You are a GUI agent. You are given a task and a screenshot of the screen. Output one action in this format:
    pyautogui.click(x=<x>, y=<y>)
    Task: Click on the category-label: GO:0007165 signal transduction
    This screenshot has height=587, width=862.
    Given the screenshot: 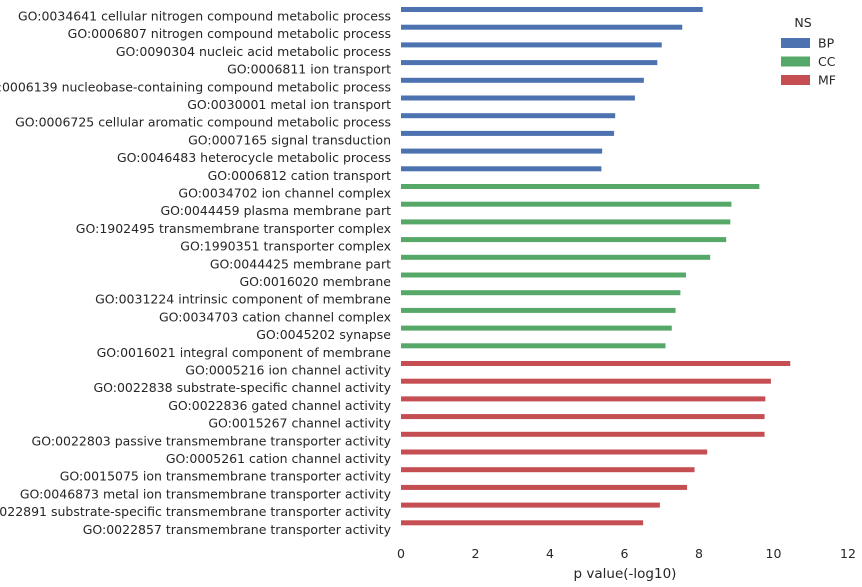 What is the action you would take?
    pyautogui.click(x=289, y=139)
    